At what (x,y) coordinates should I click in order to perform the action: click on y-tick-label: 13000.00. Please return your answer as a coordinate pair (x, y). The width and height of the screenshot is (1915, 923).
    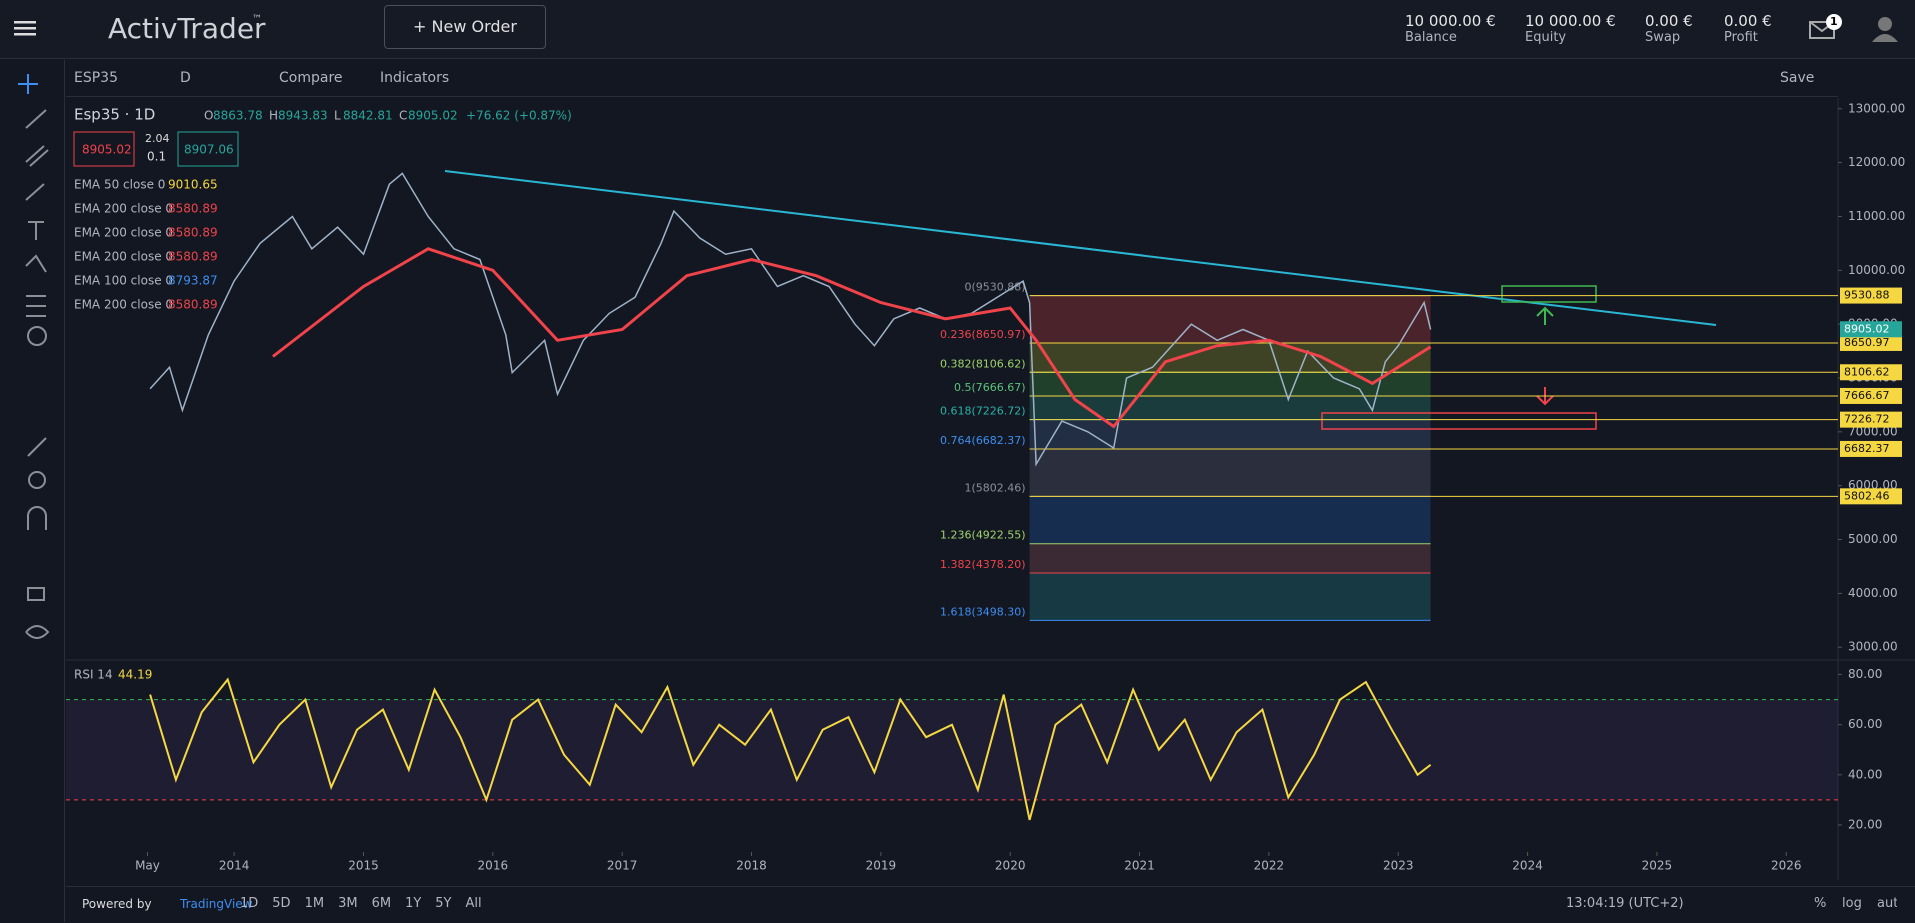
    Looking at the image, I should click on (1876, 108).